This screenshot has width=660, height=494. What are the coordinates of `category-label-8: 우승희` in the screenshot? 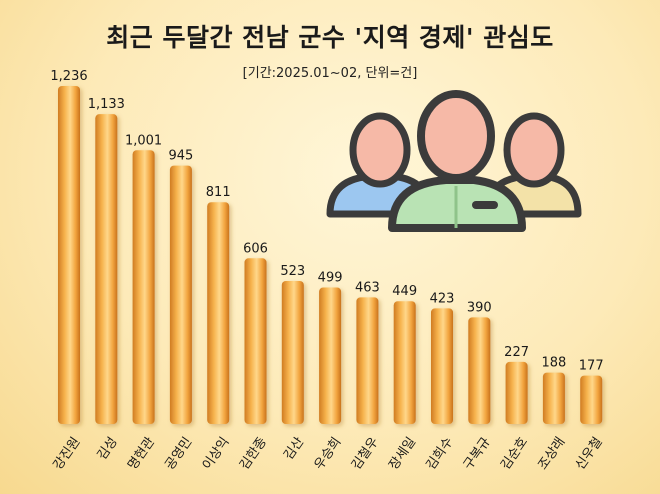 It's located at (328, 454).